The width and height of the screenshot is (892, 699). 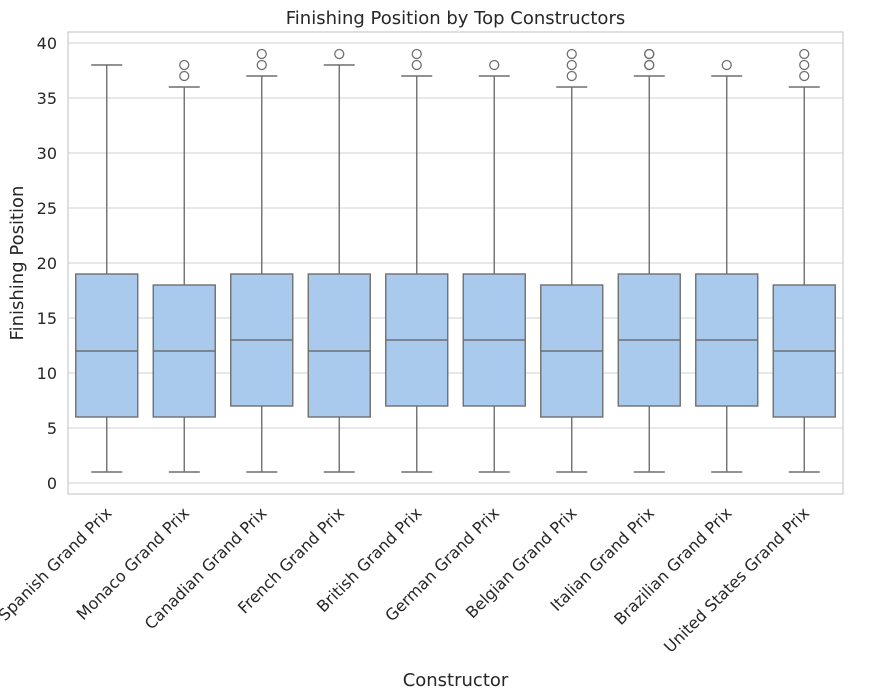 I want to click on y-tick-label: 40, so click(x=47, y=43).